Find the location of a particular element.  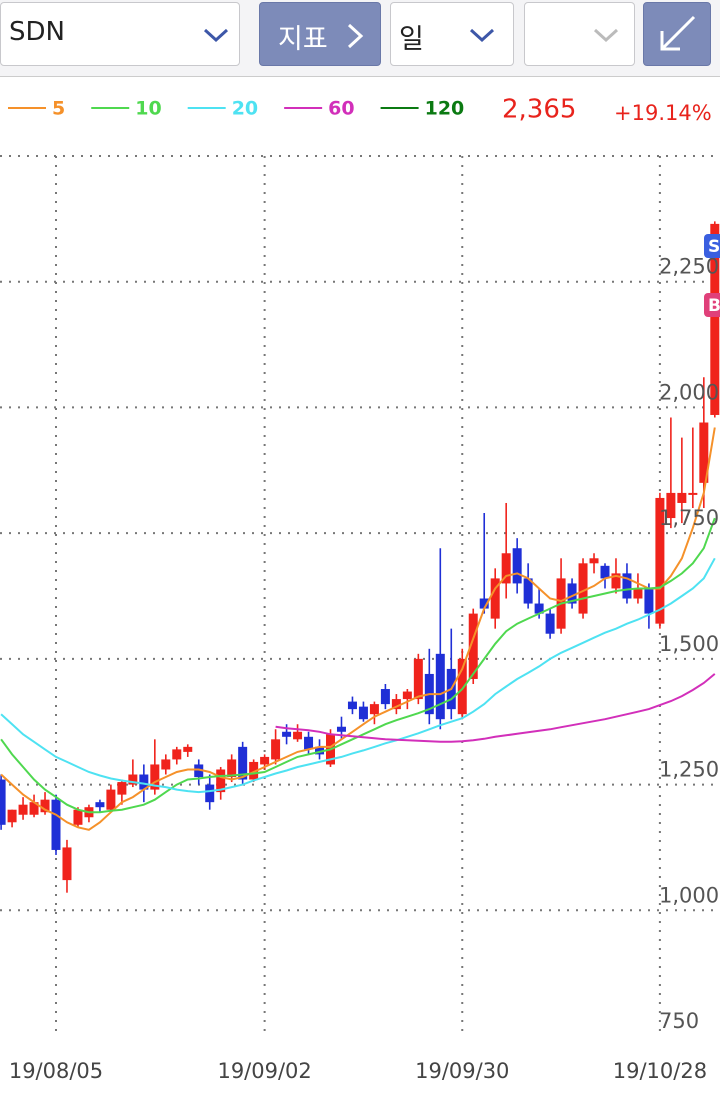

legend-label: 60 is located at coordinates (341, 109).